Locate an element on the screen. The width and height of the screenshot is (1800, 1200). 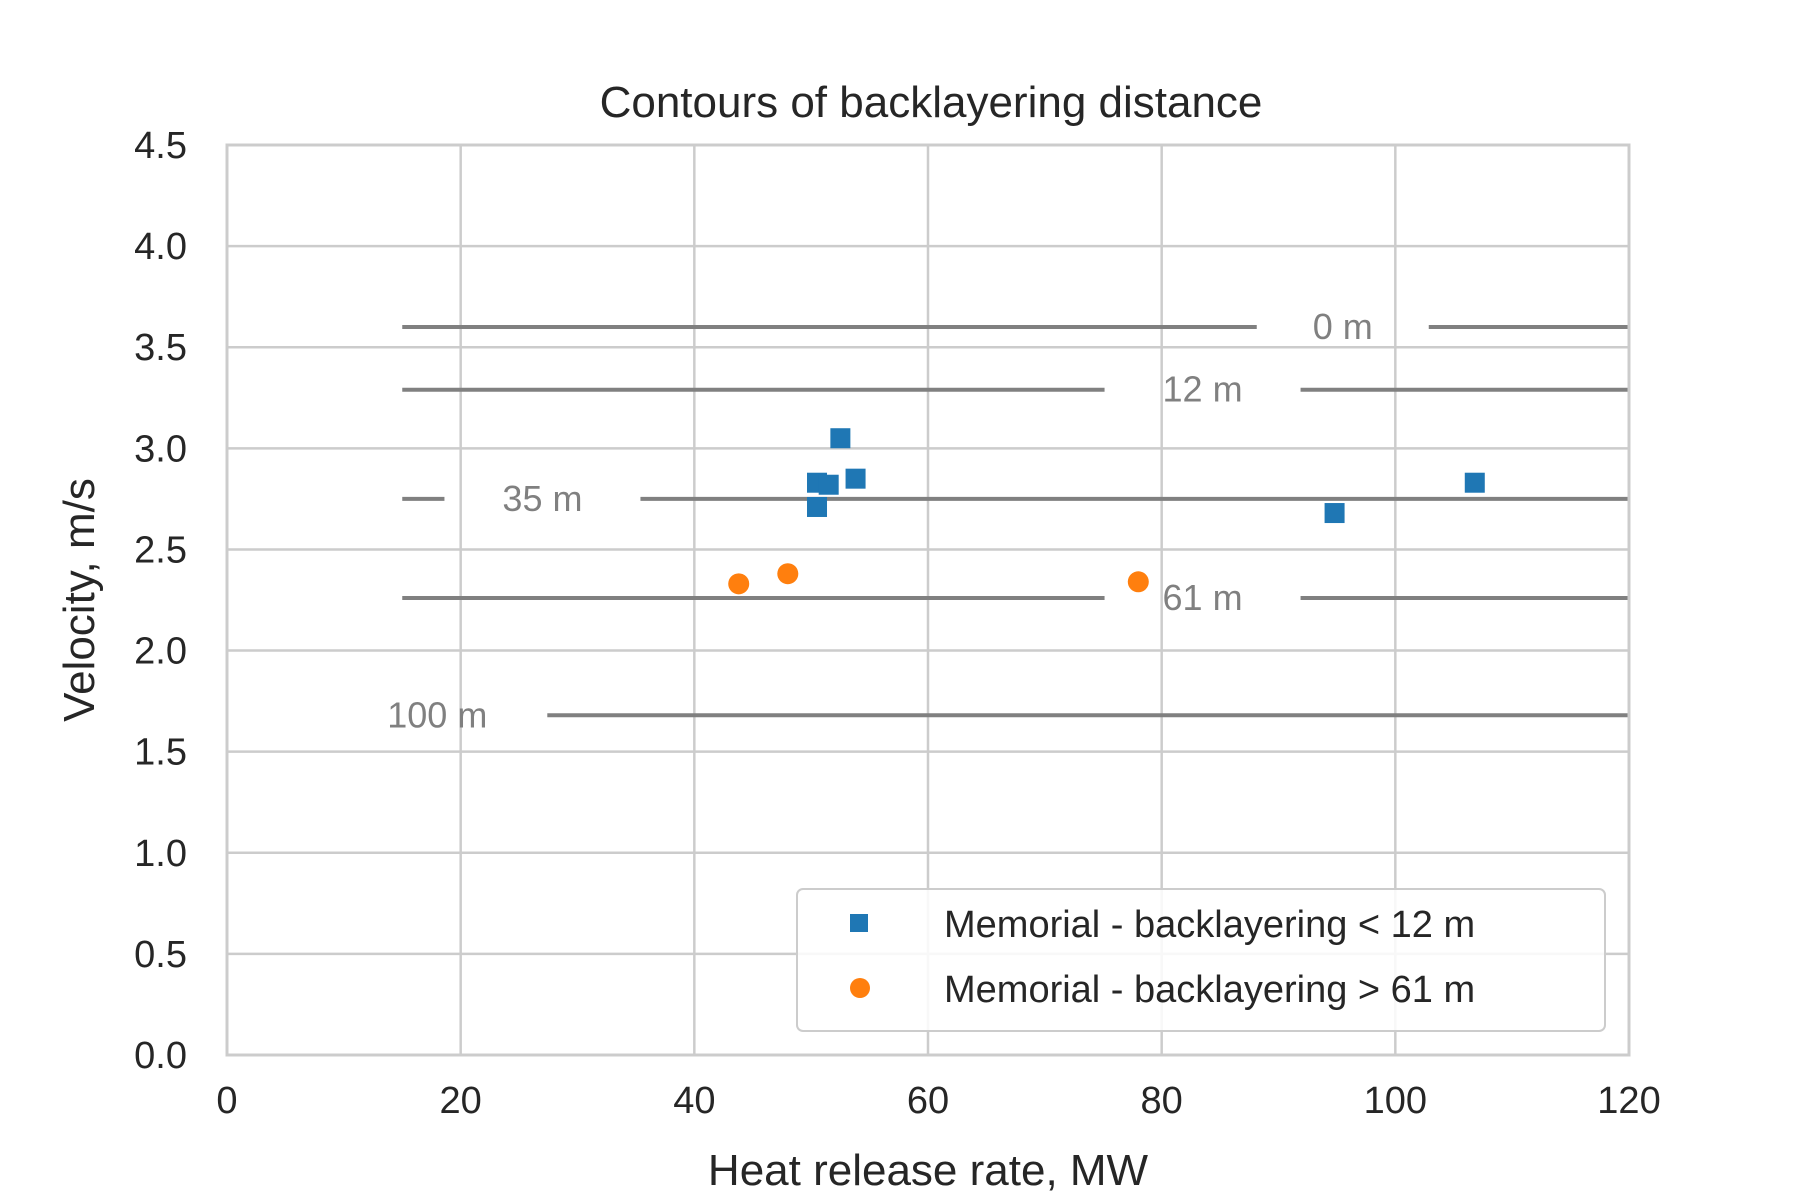
y-tick-label: 4.0 is located at coordinates (160, 247).